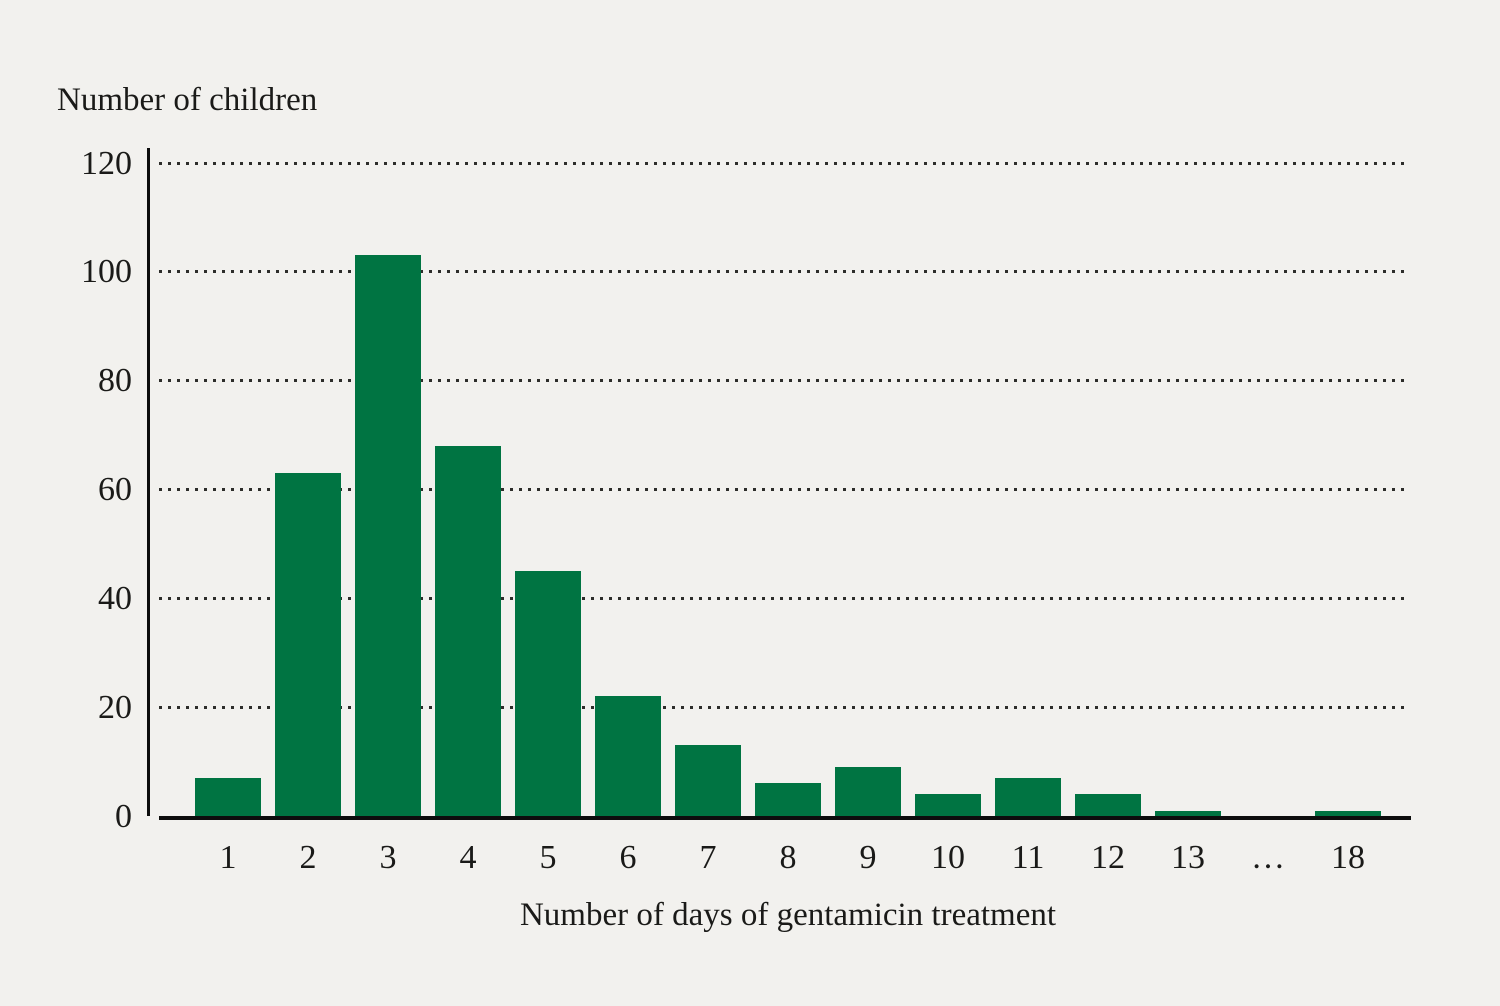  I want to click on x-tick-label-11: 11, so click(1028, 857).